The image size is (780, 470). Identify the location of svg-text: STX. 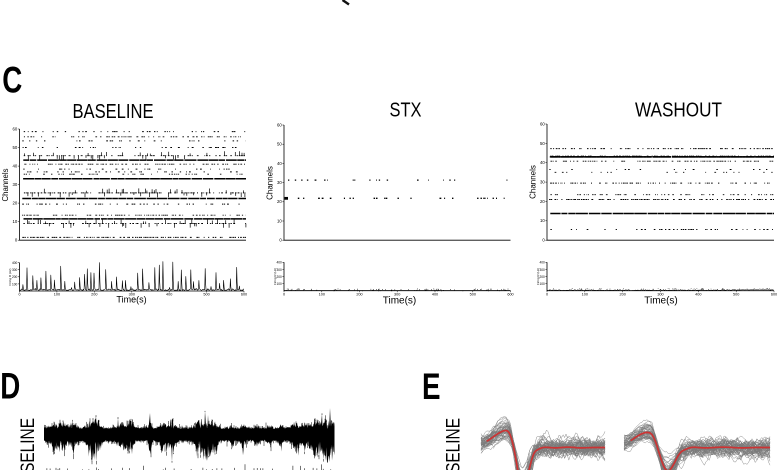
(406, 111).